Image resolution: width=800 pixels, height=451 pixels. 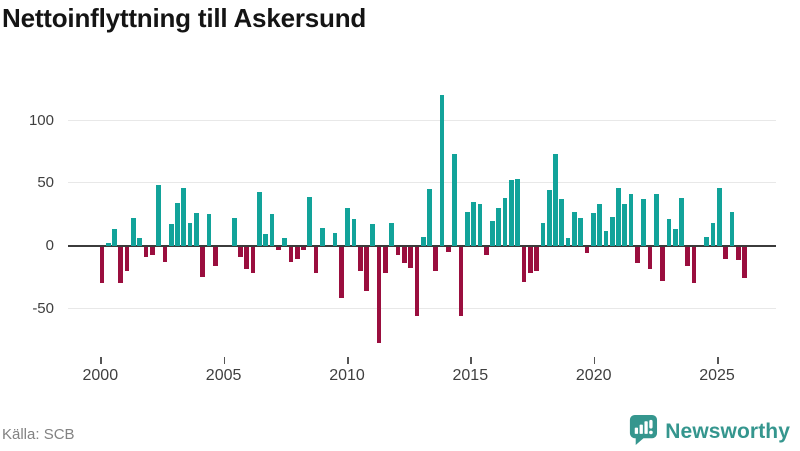 What do you see at coordinates (618, 216) in the screenshot?
I see `bar-2020-Q3` at bounding box center [618, 216].